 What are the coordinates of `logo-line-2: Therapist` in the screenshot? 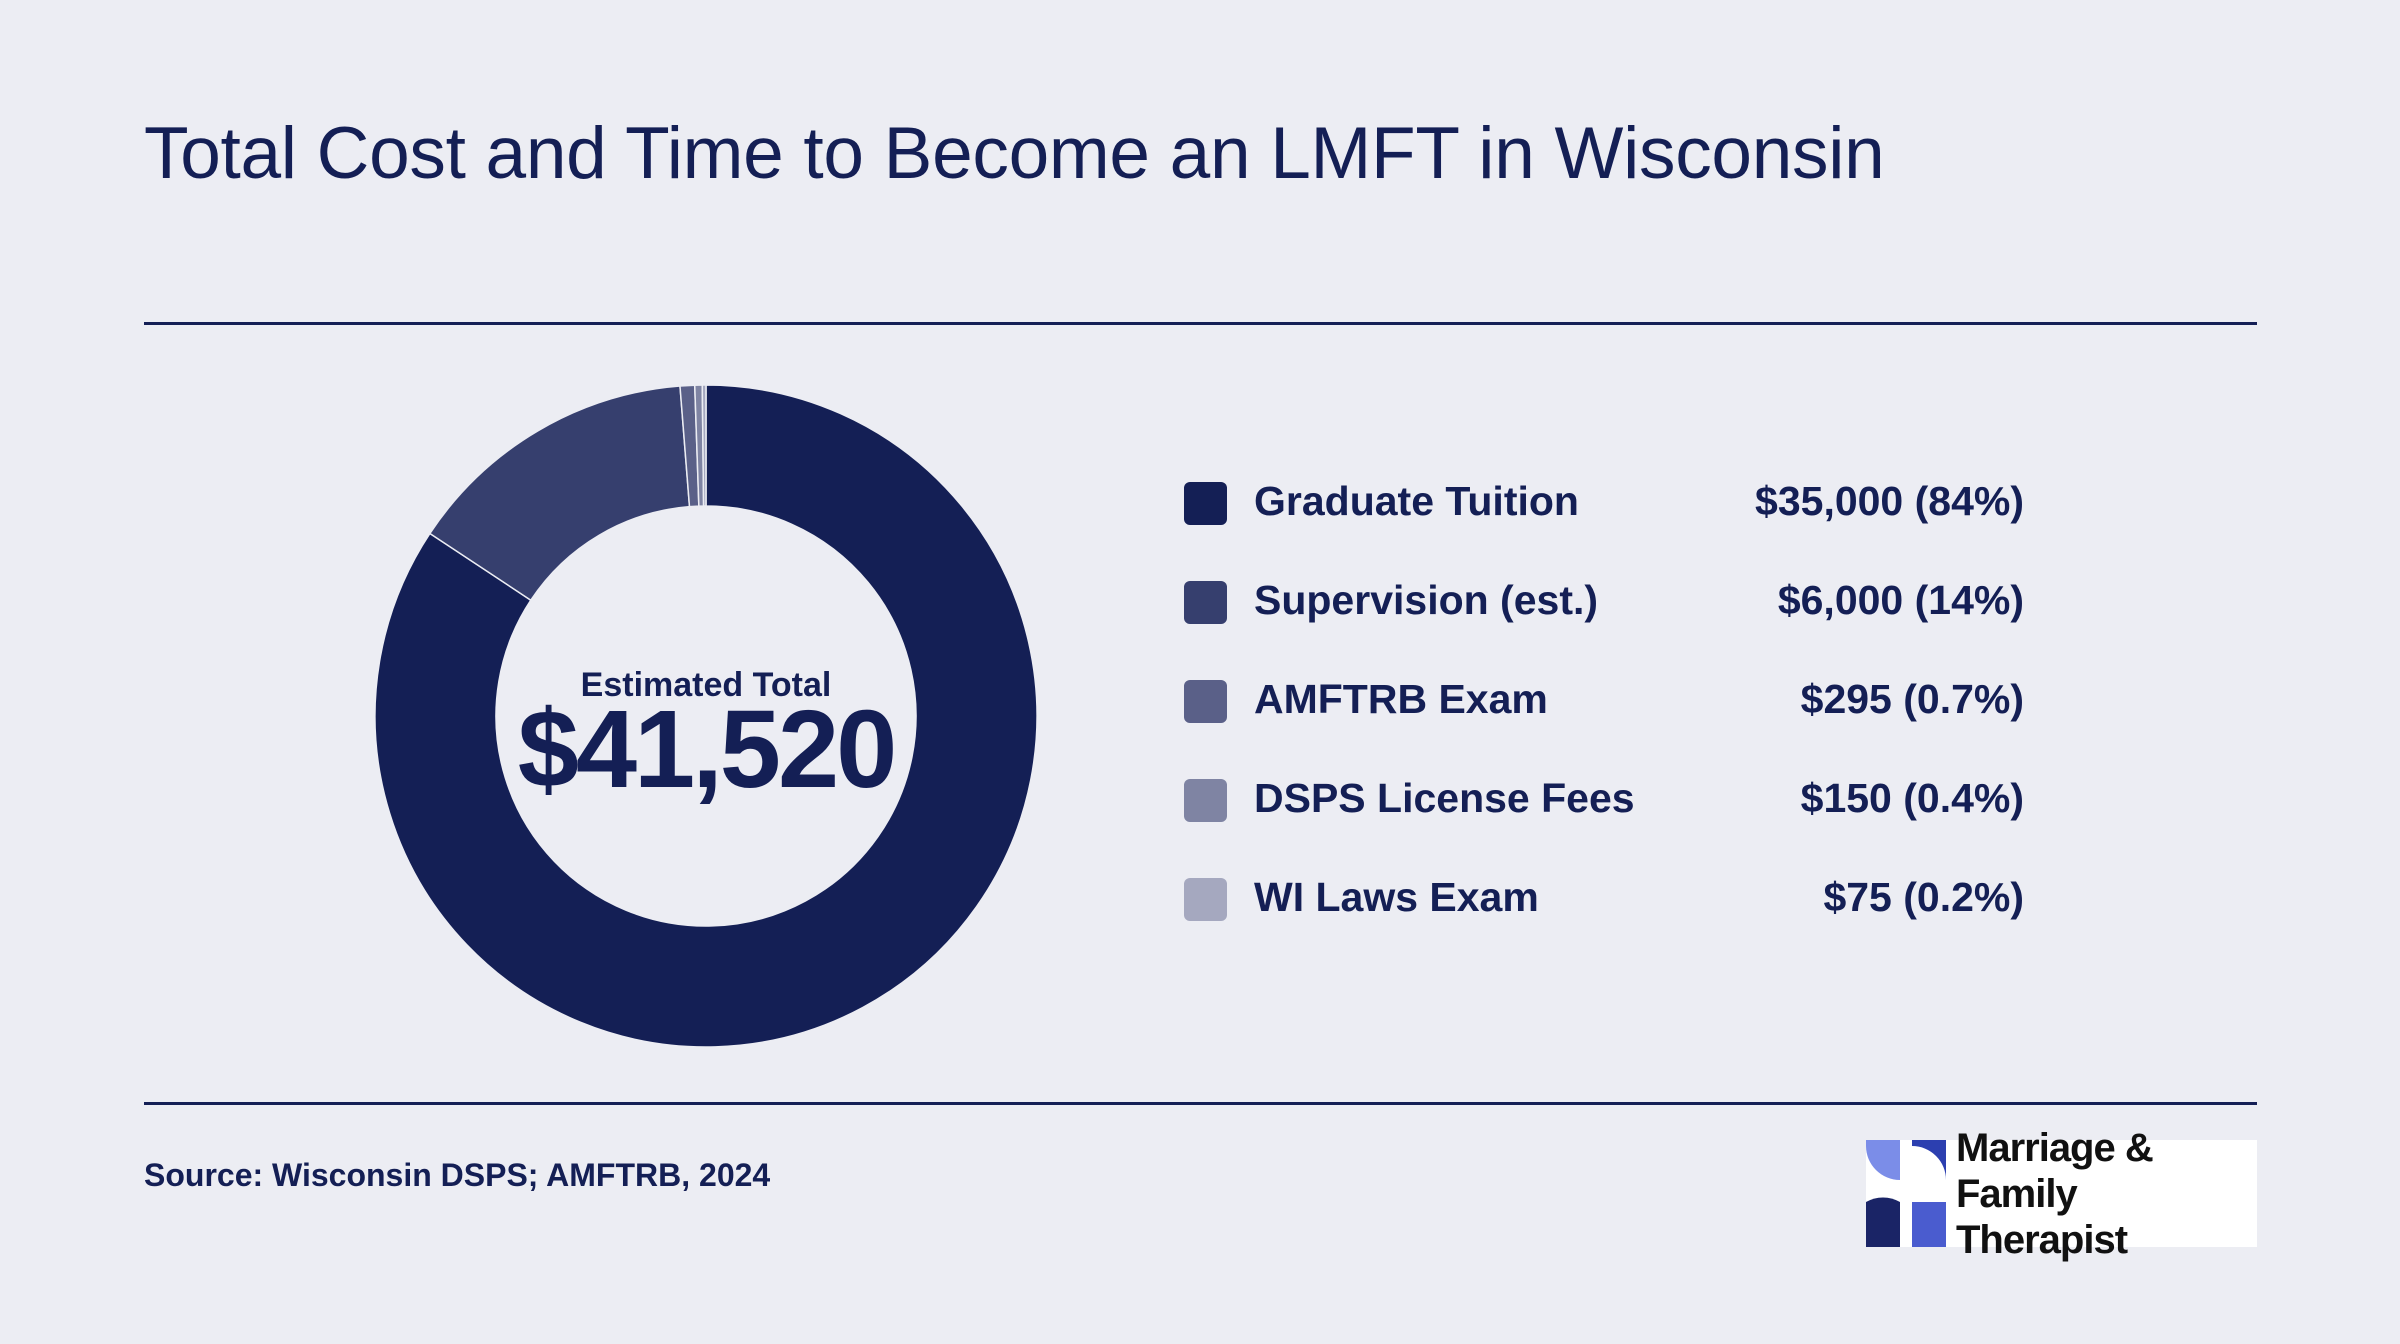 It's located at (2042, 1239).